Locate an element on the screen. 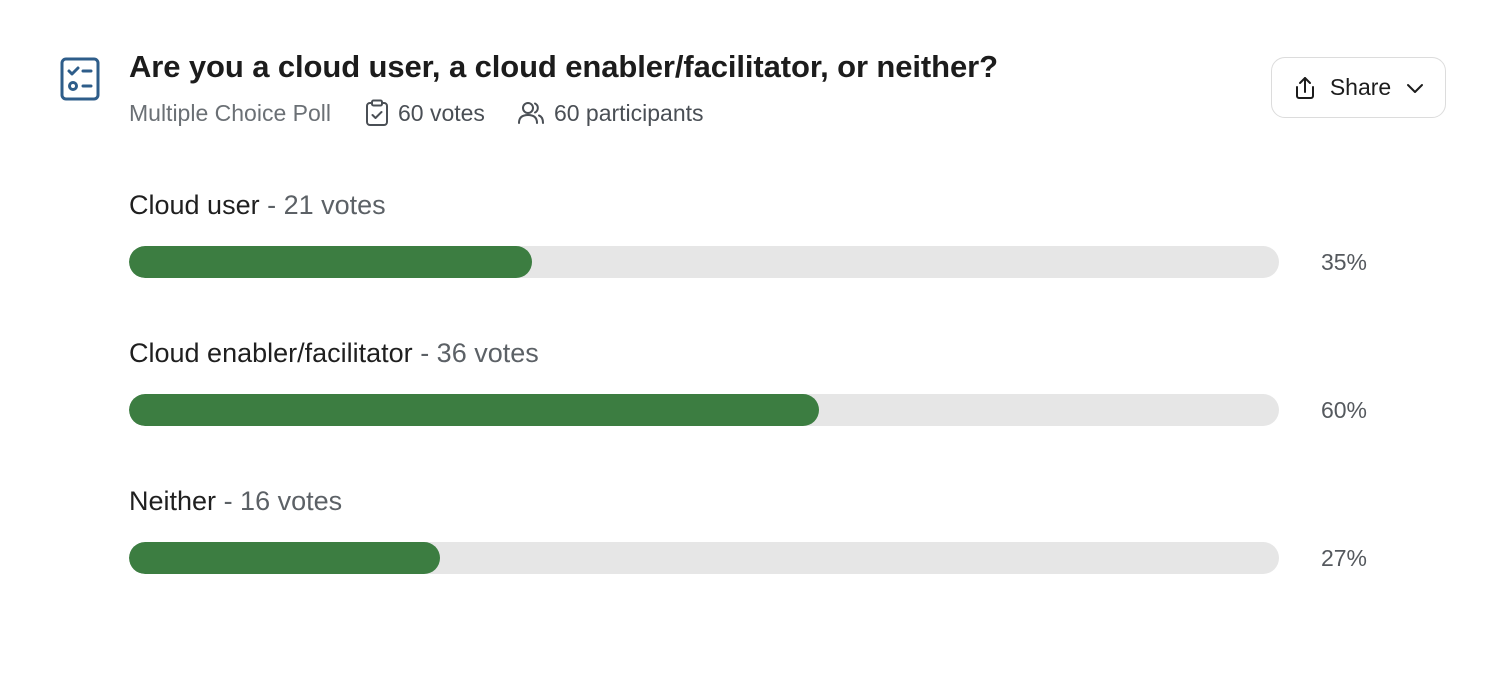 This screenshot has height=698, width=1490. votes-count: 60 votes is located at coordinates (425, 113).